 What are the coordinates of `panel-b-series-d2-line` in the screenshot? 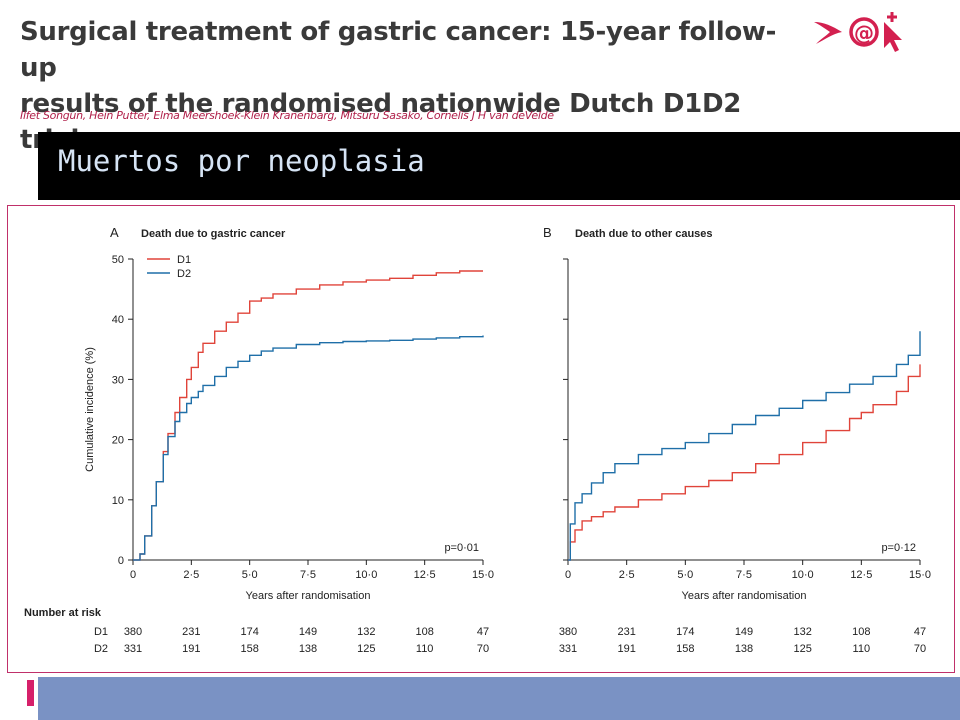 It's located at (744, 446).